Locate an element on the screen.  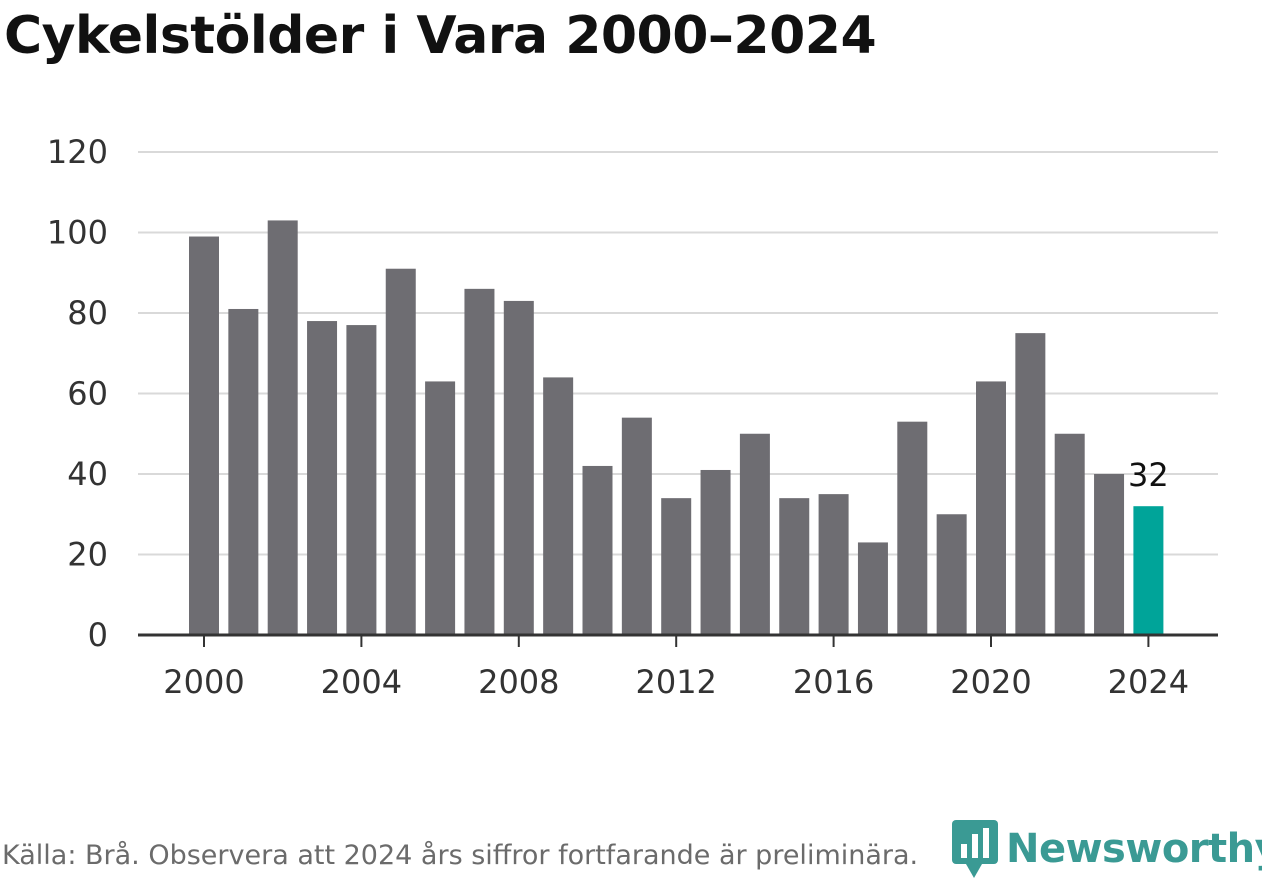
bar-2012 is located at coordinates (676, 566).